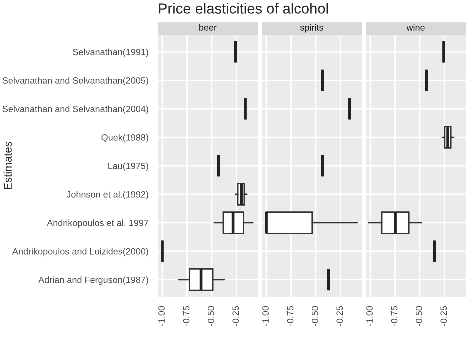 The image size is (474, 338). Describe the element at coordinates (125, 138) in the screenshot. I see `y-tick-label: Quek(1988)` at that location.